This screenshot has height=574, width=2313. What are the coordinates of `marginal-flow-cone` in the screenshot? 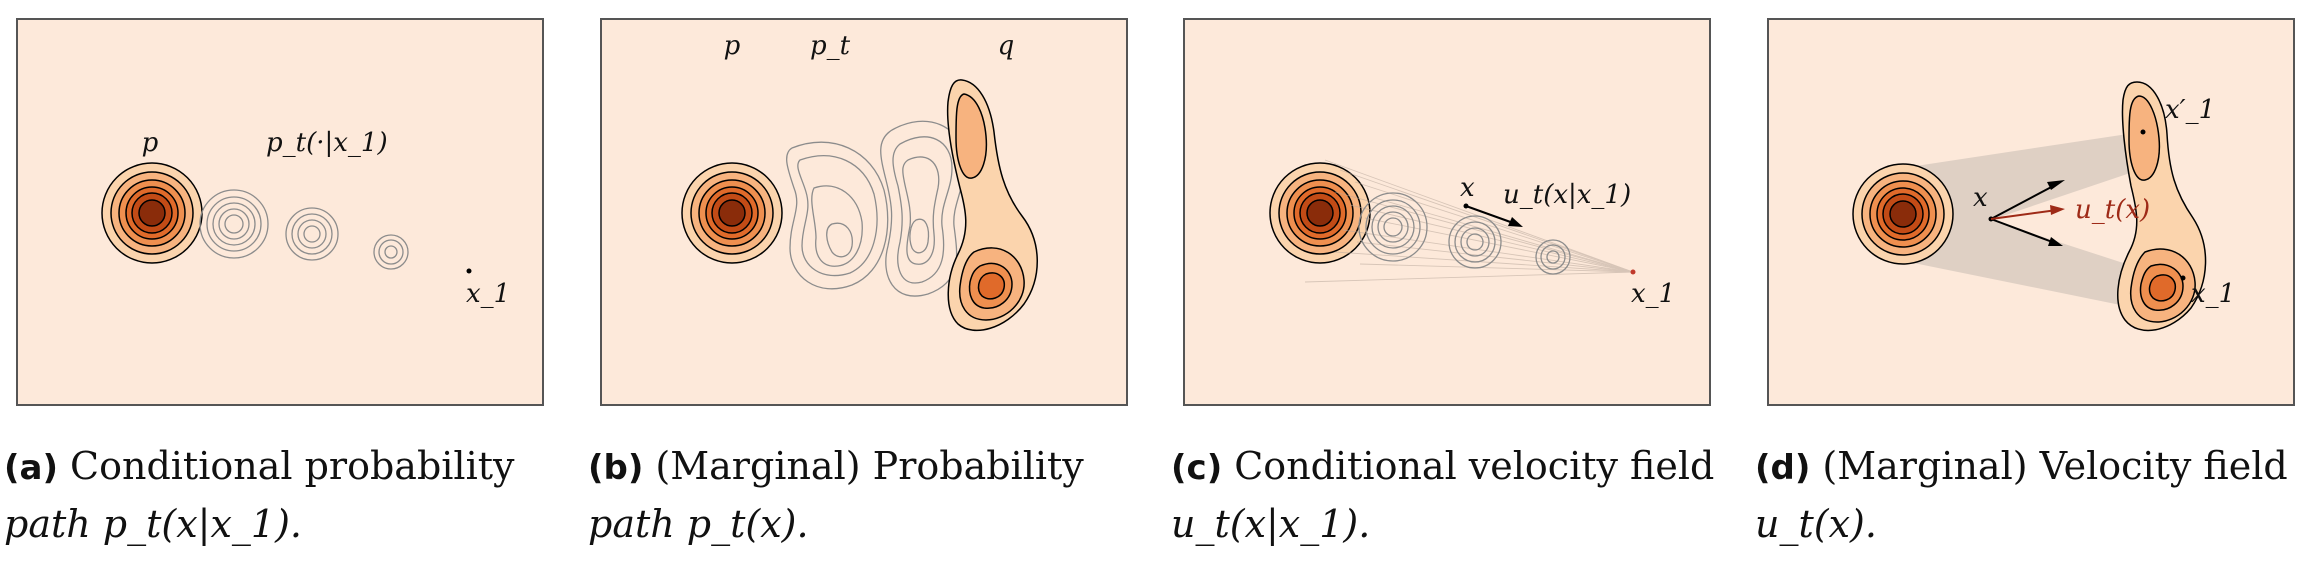 It's located at (2020, 221).